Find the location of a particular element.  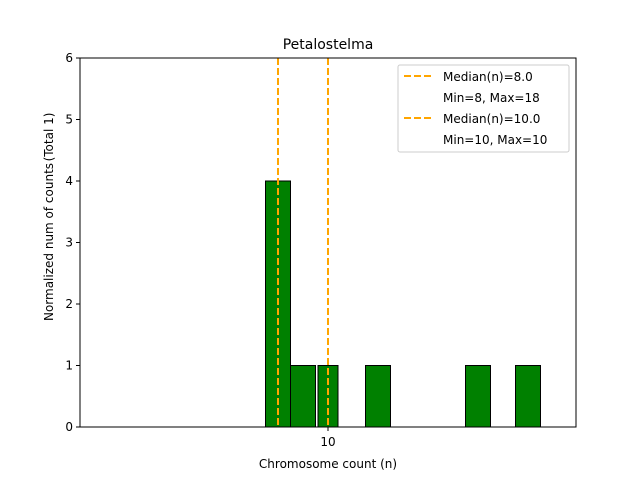

legend-box is located at coordinates (483, 108).